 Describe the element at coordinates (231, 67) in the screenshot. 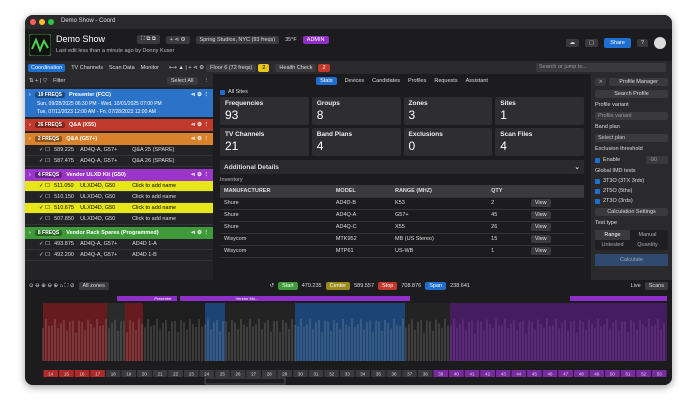

I see `zone-select: Floor 6 (72 freqs)` at that location.